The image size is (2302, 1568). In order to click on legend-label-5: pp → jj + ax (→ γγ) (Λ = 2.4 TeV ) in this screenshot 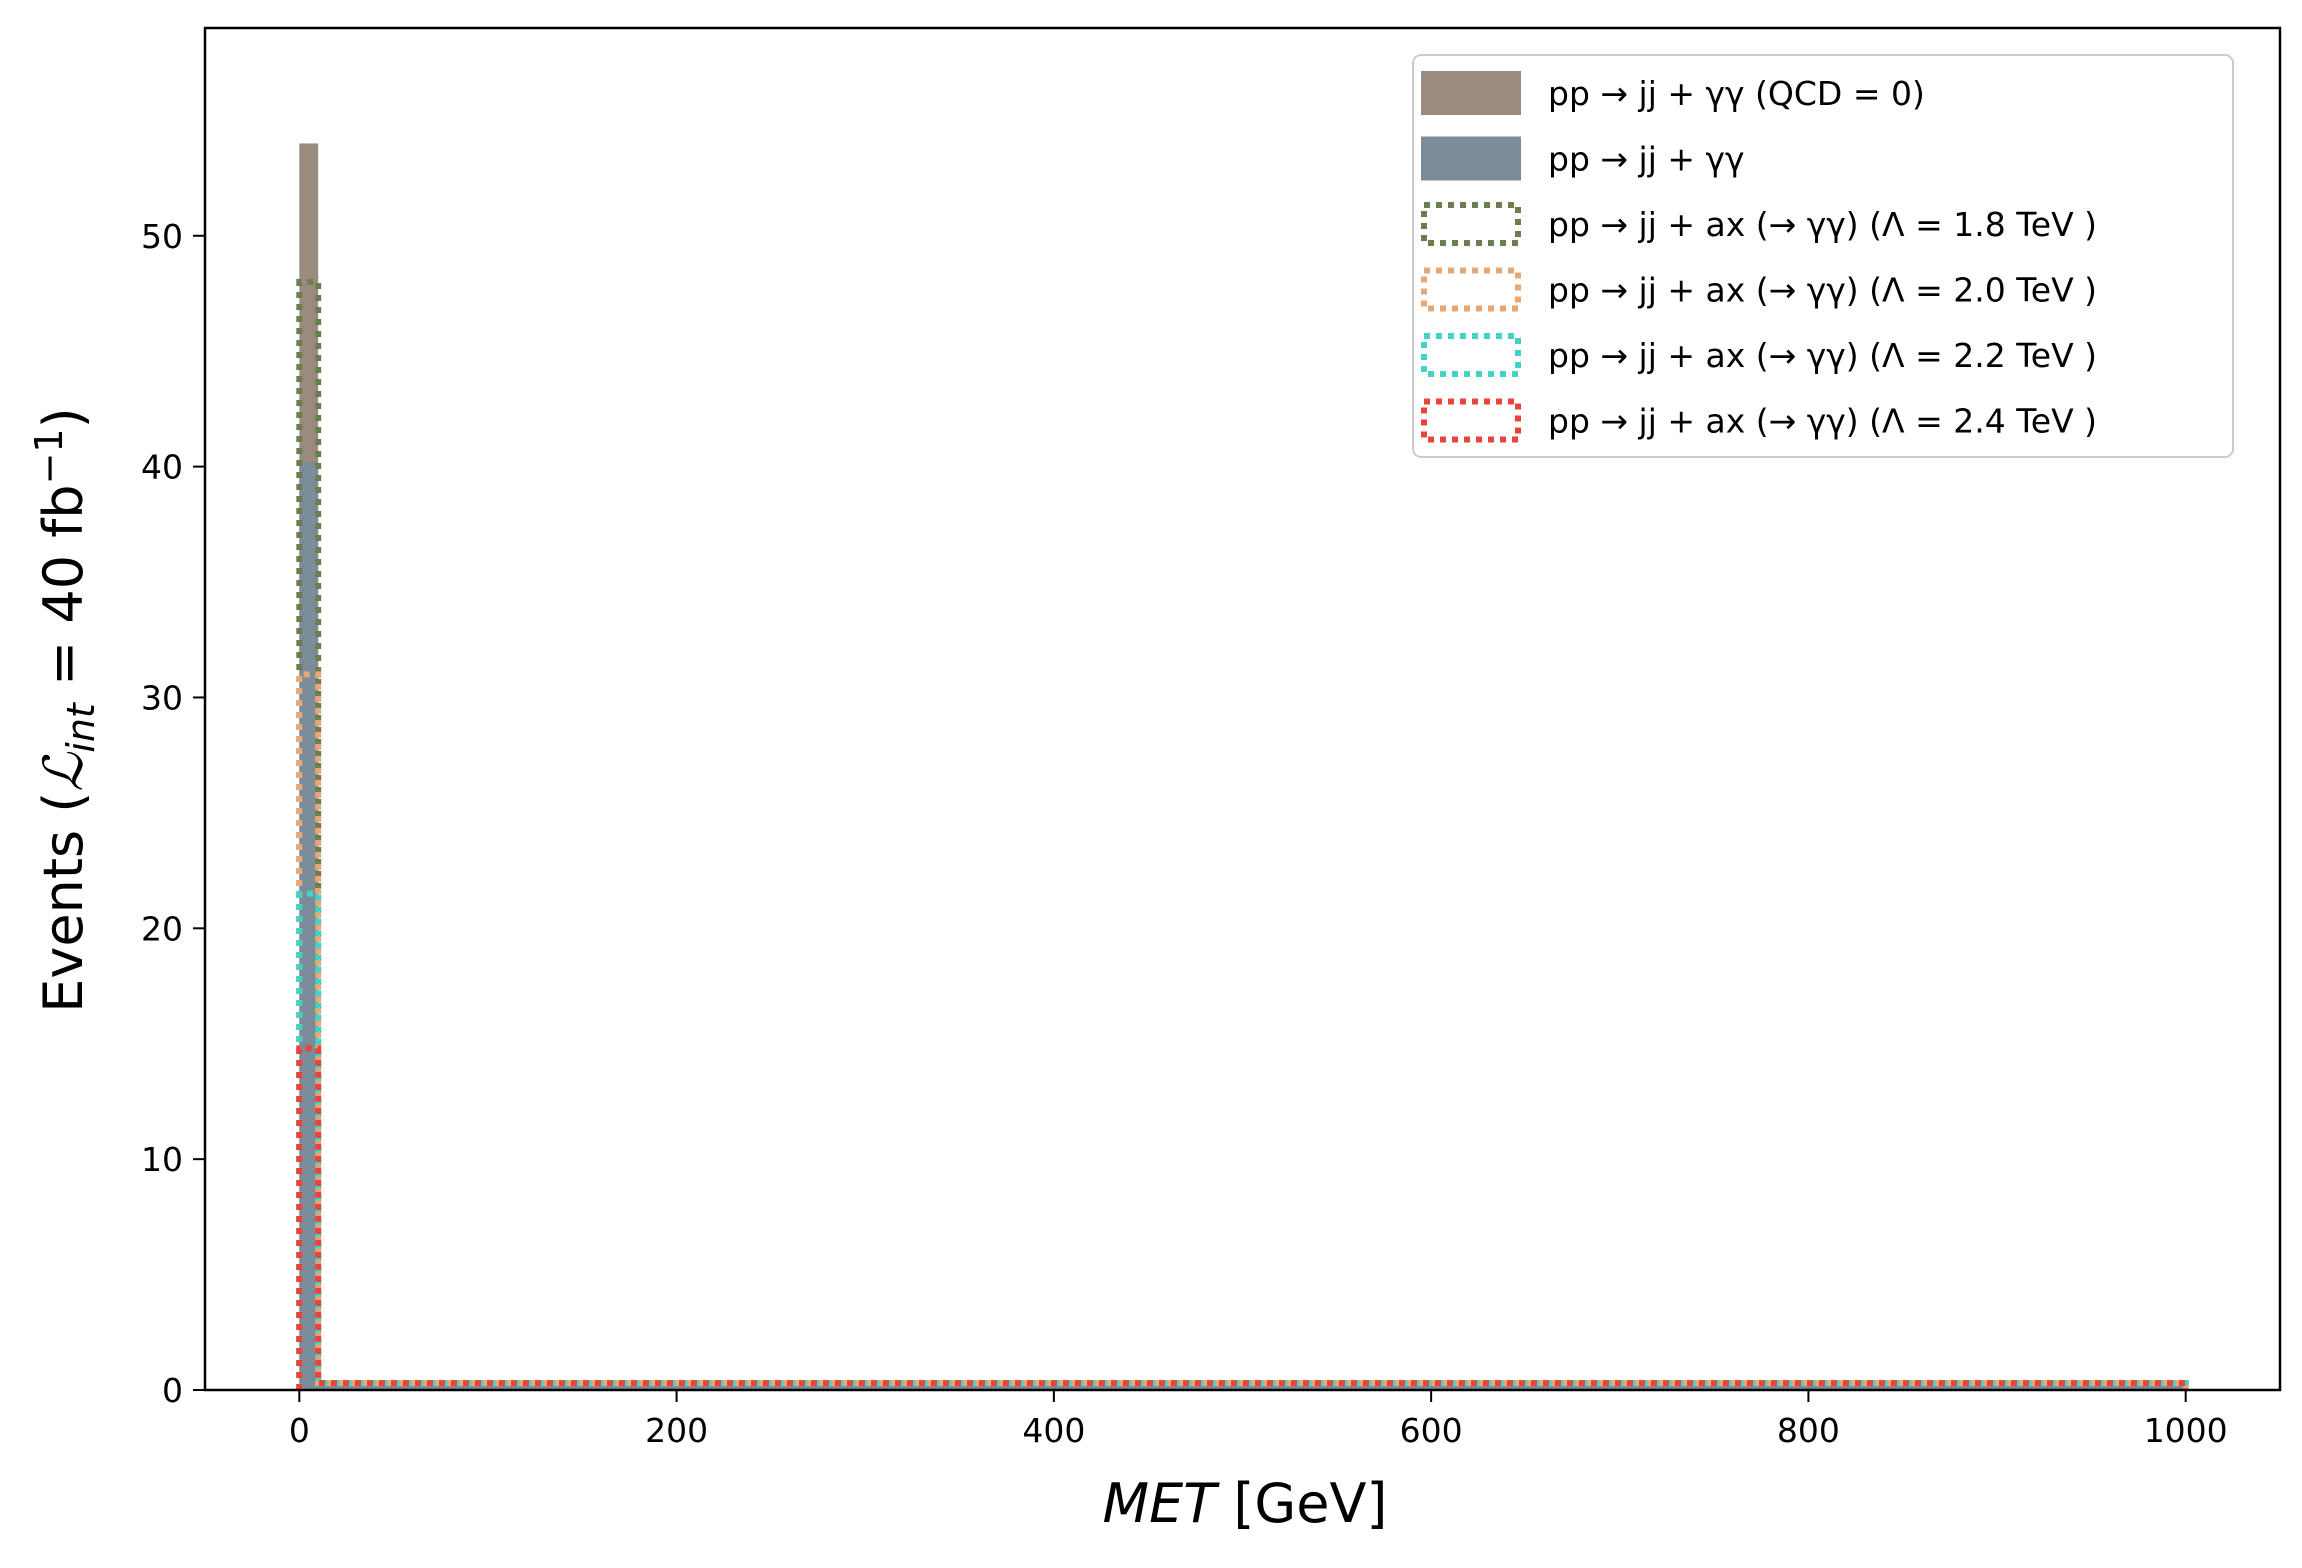, I will do `click(1822, 421)`.